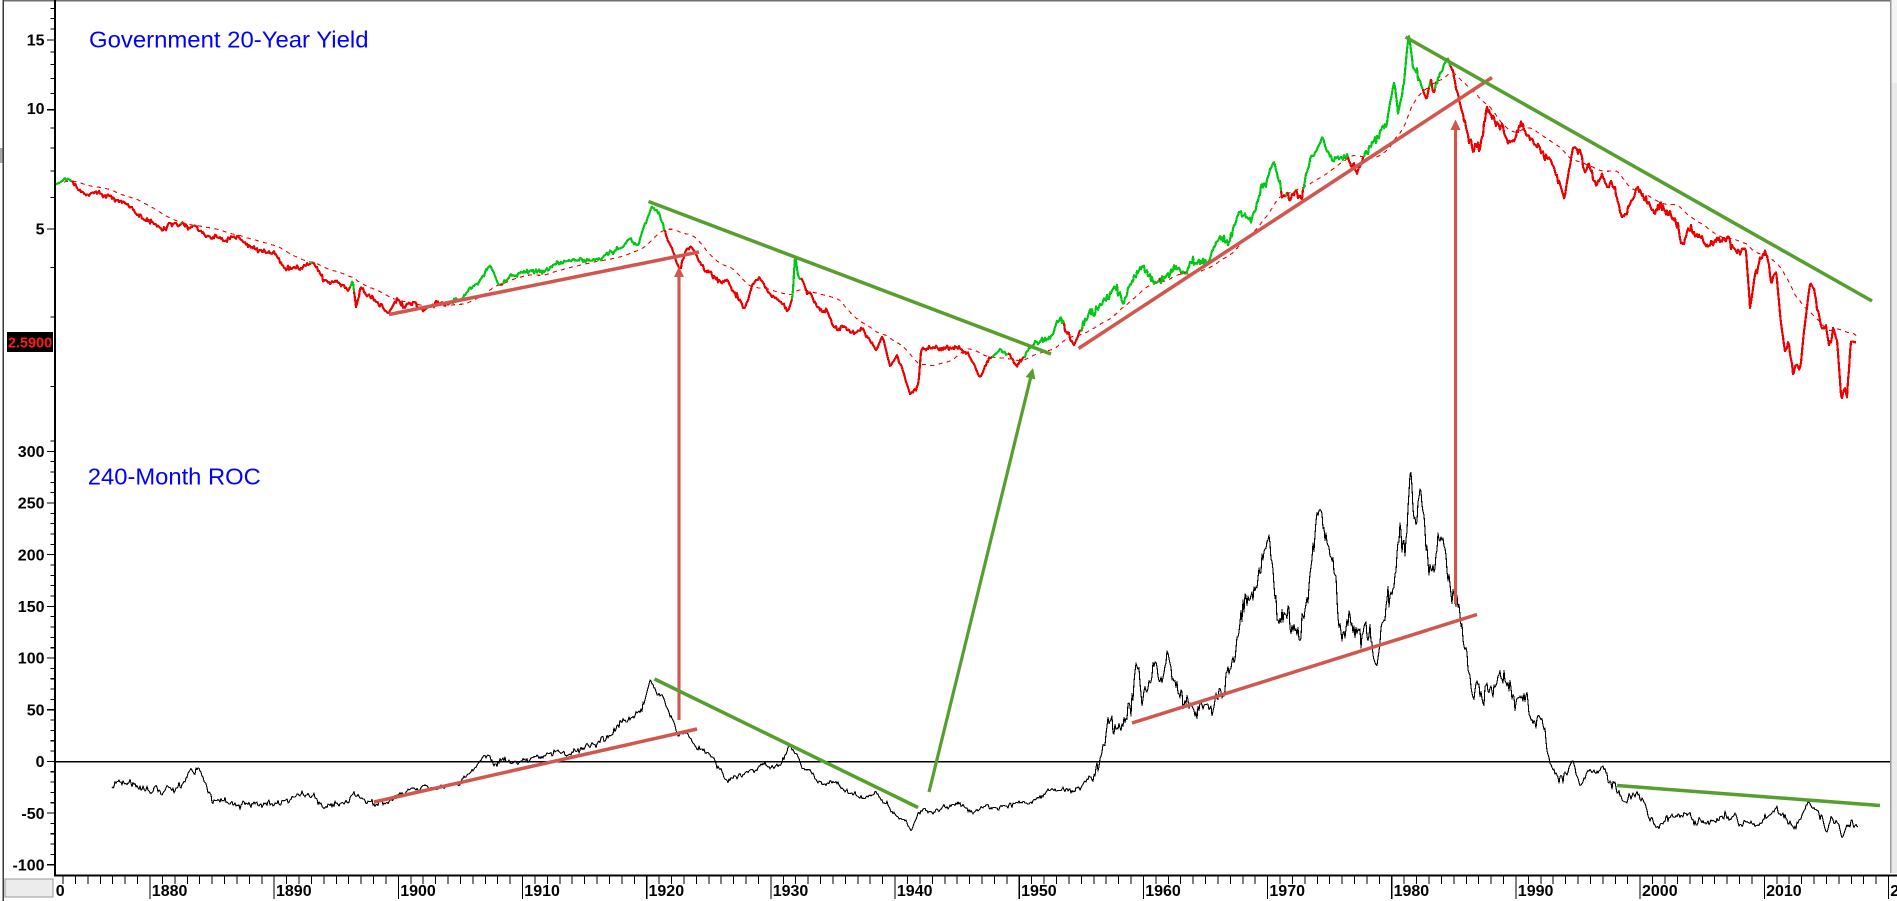 The width and height of the screenshot is (1897, 901). Describe the element at coordinates (1893, 891) in the screenshot. I see `svg-text: 2020` at that location.